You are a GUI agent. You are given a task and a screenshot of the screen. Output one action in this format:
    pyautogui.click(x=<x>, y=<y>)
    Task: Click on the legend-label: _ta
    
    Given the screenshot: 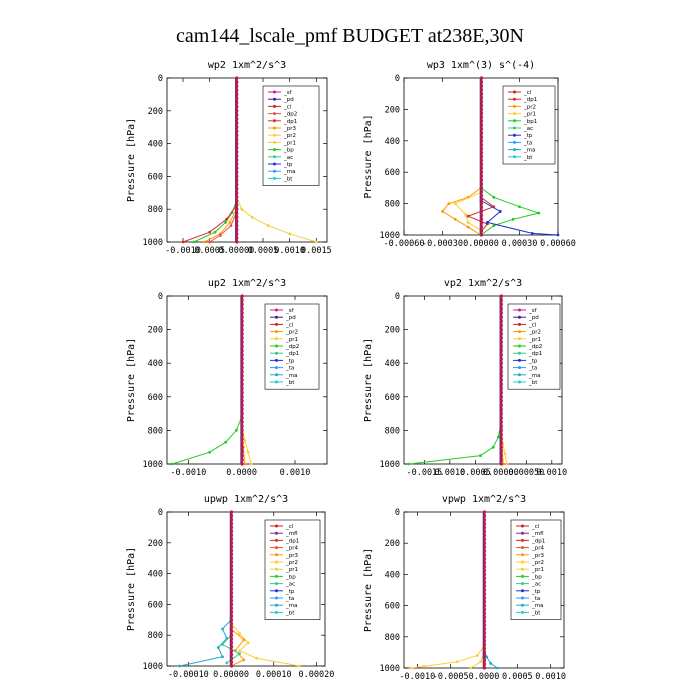 What is the action you would take?
    pyautogui.click(x=289, y=369)
    